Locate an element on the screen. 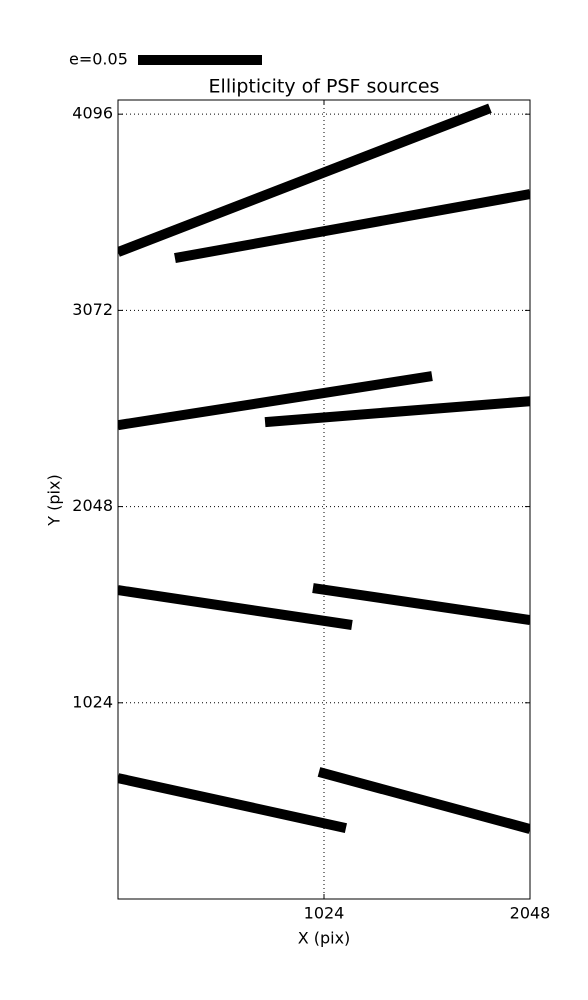 The height and width of the screenshot is (1000, 588). key-label: e=0.05 is located at coordinates (98, 59).